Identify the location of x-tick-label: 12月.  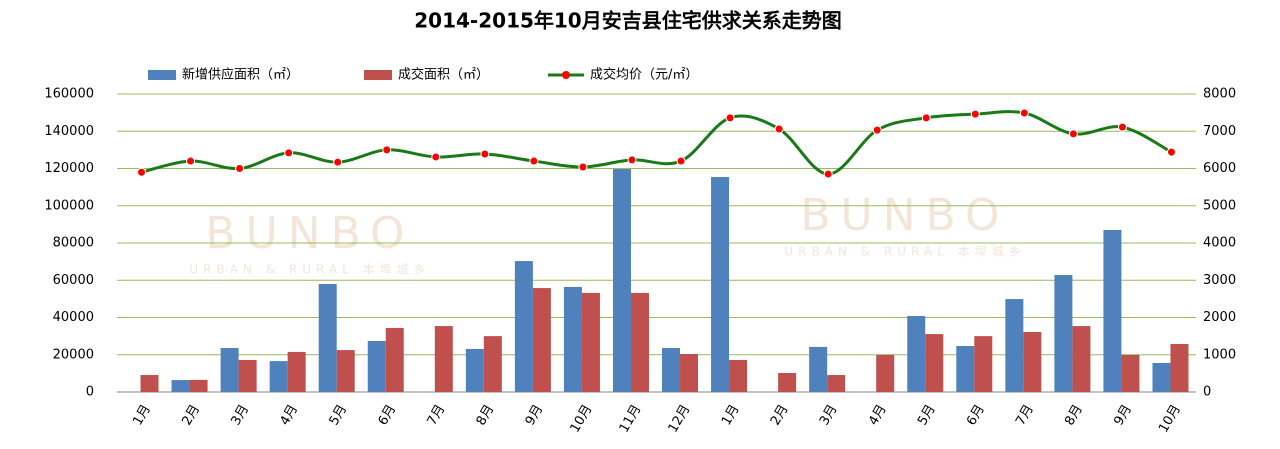
(680, 418).